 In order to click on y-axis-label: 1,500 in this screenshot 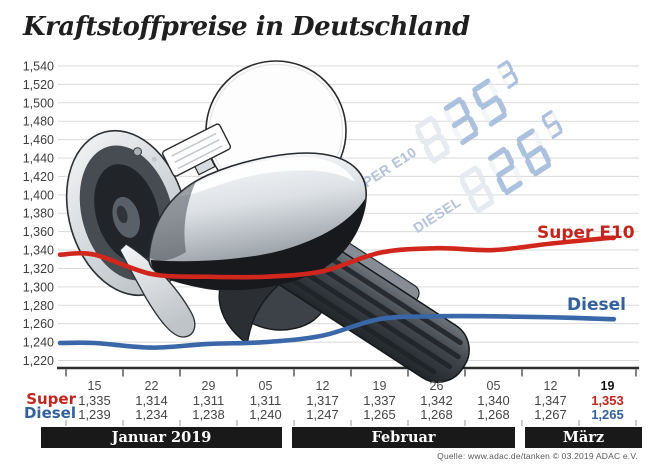, I will do `click(38, 103)`.